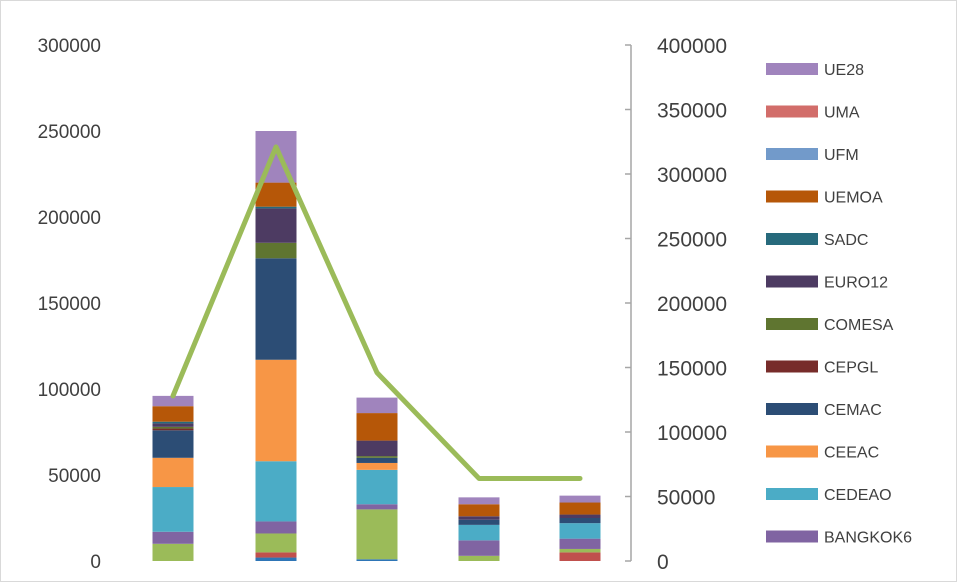 This screenshot has width=957, height=588. What do you see at coordinates (792, 281) in the screenshot?
I see `legend-swatch-euro12` at bounding box center [792, 281].